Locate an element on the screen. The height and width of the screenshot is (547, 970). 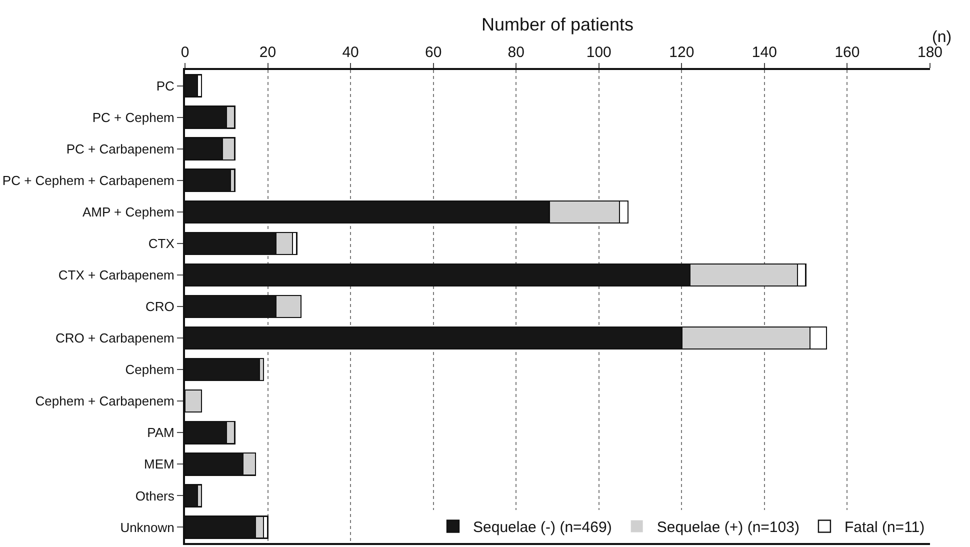
y-tick-label: PC + Carbapenem is located at coordinates (120, 148).